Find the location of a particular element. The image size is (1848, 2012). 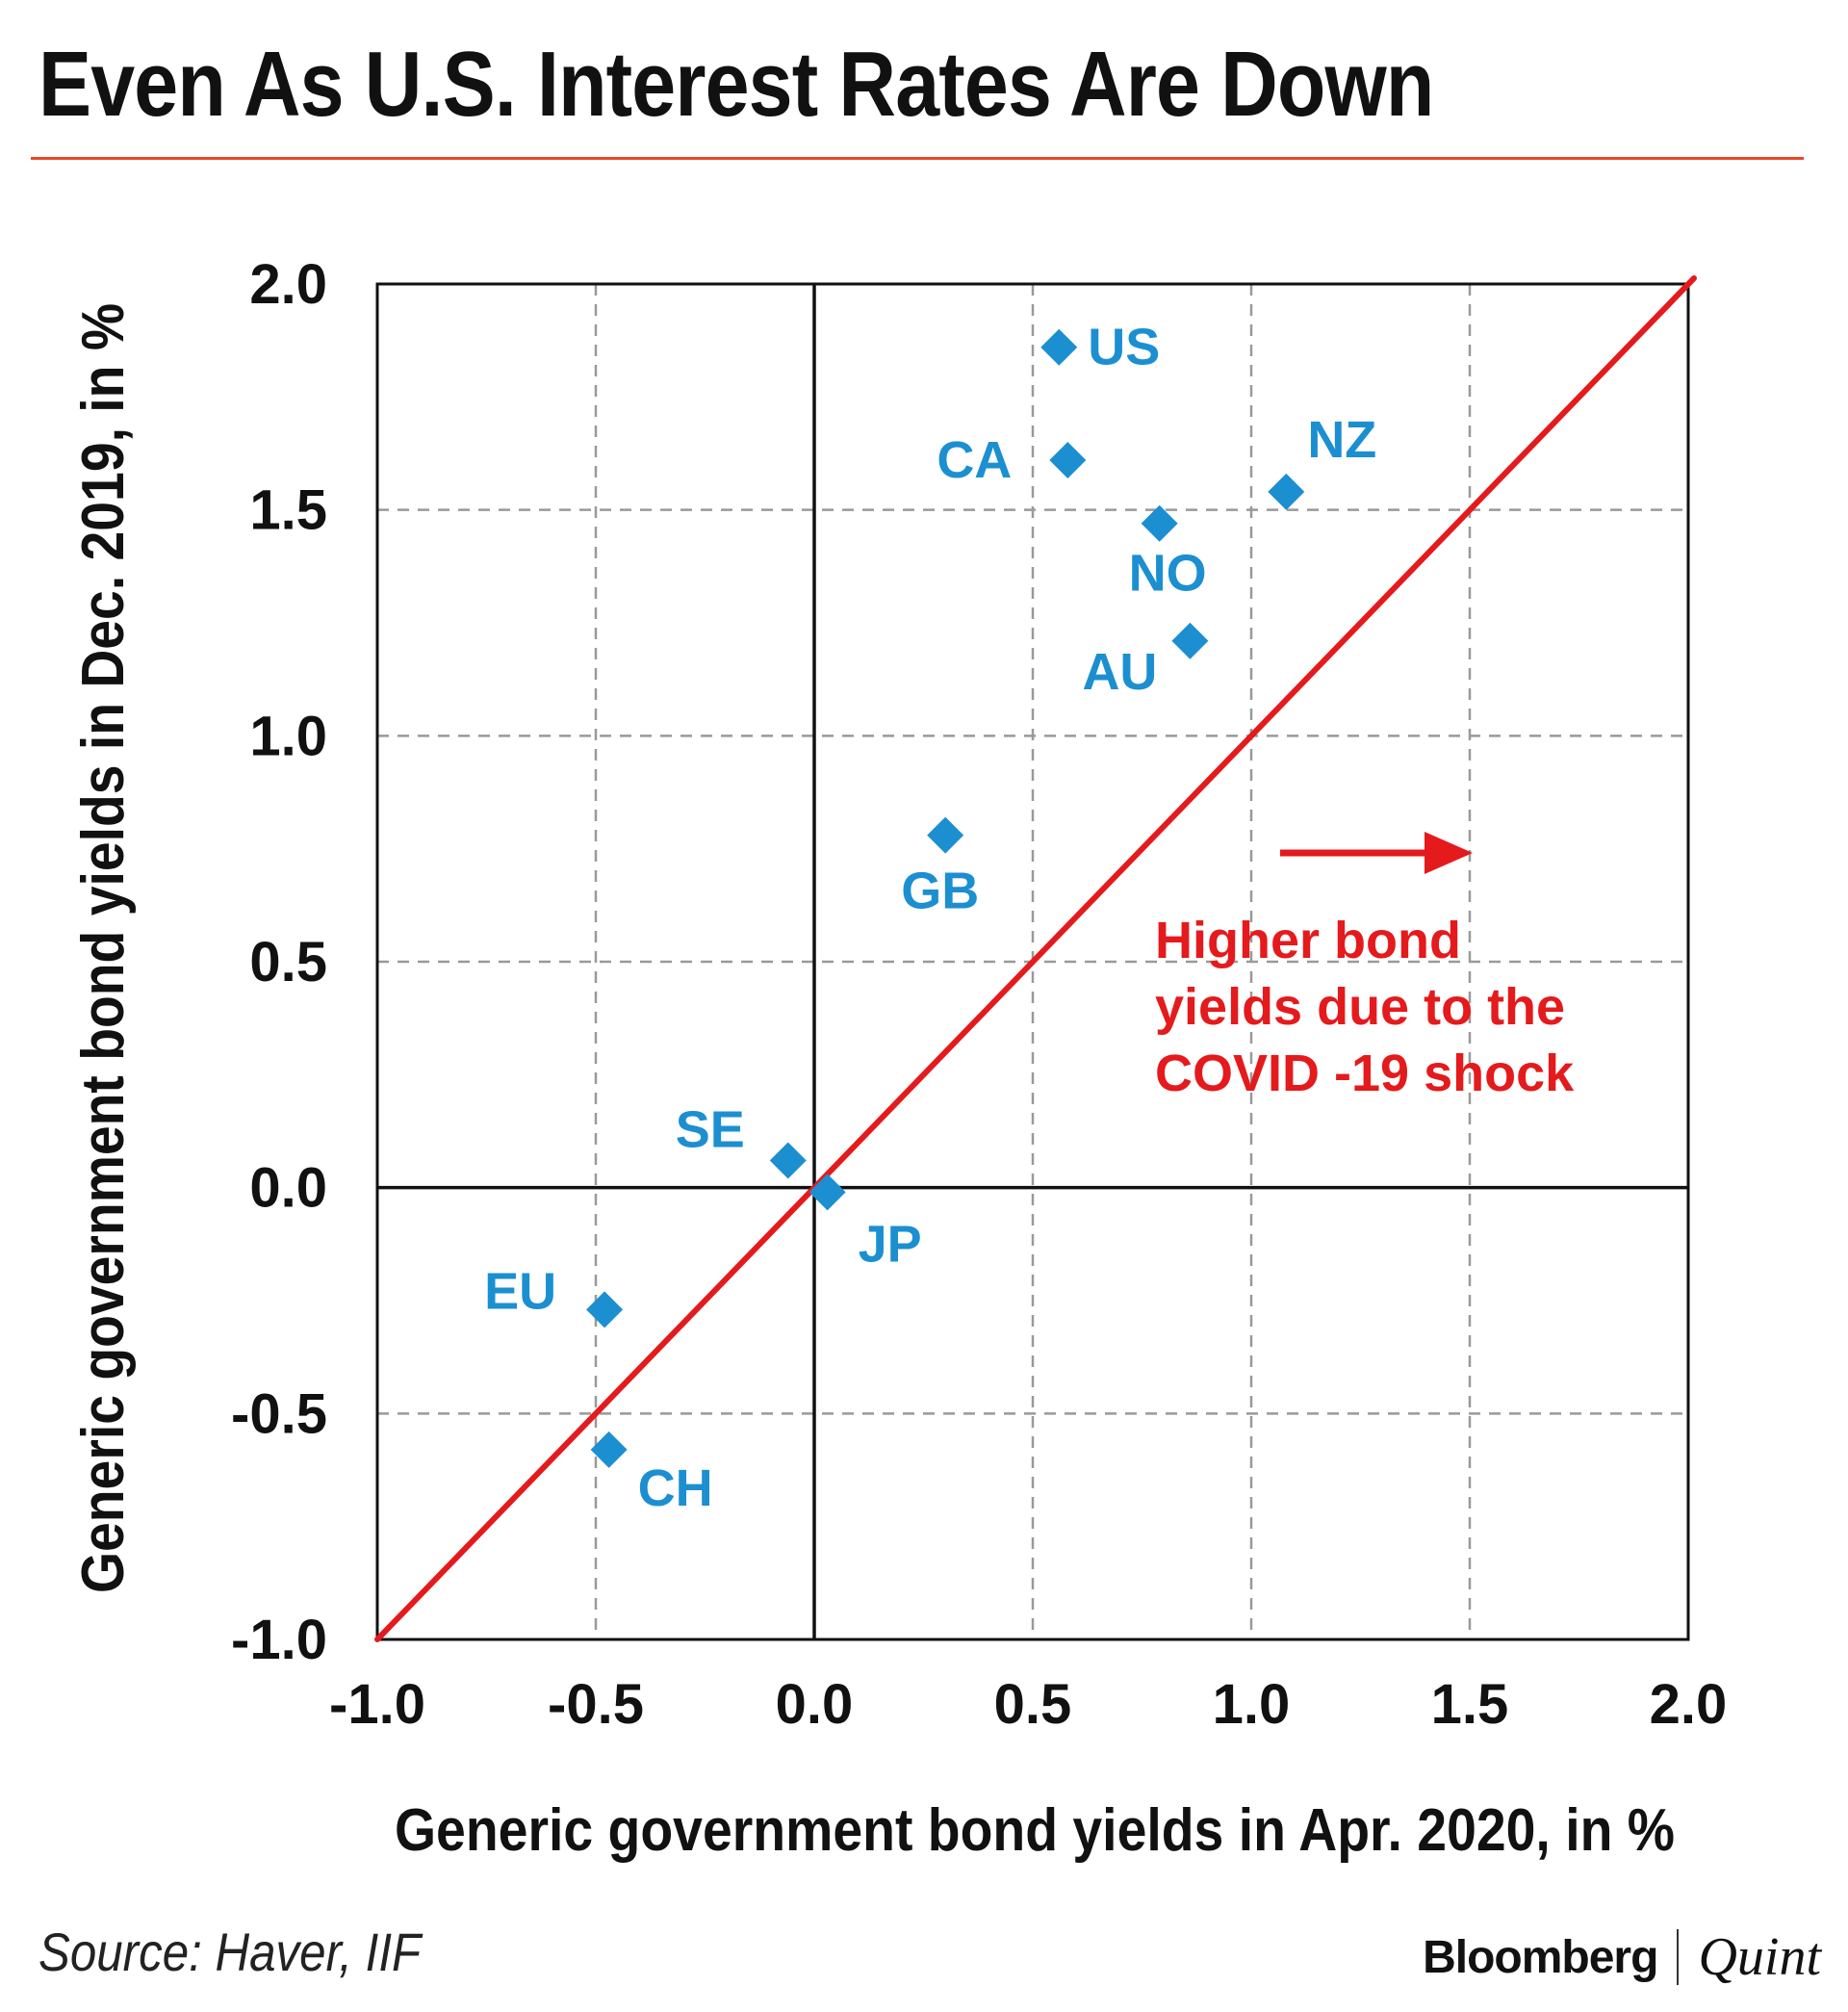

data-point-au is located at coordinates (1190, 640).